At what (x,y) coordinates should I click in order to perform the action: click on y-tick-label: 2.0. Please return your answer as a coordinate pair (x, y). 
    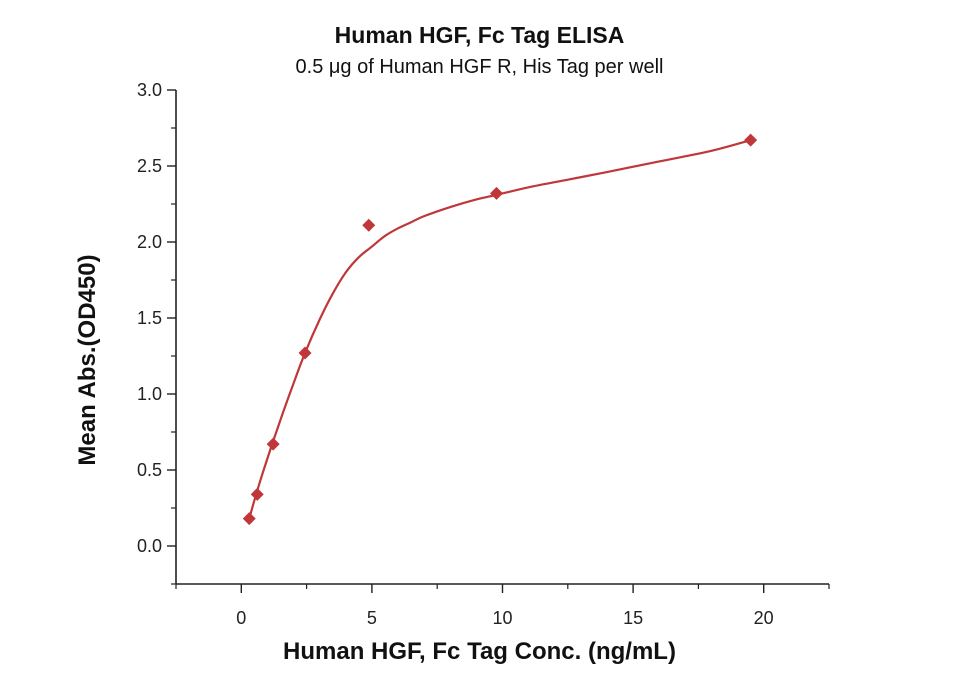
    Looking at the image, I should click on (149, 242).